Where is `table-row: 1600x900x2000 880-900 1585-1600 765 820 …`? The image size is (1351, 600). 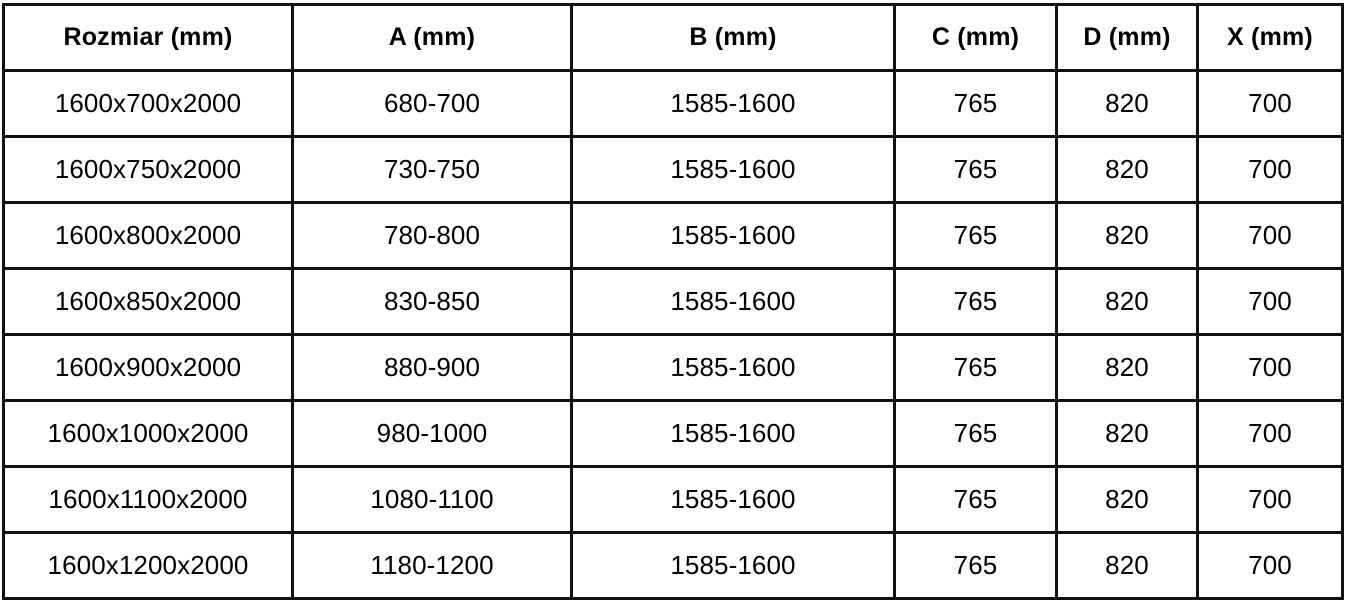 table-row: 1600x900x2000 880-900 1585-1600 765 820 … is located at coordinates (673, 367).